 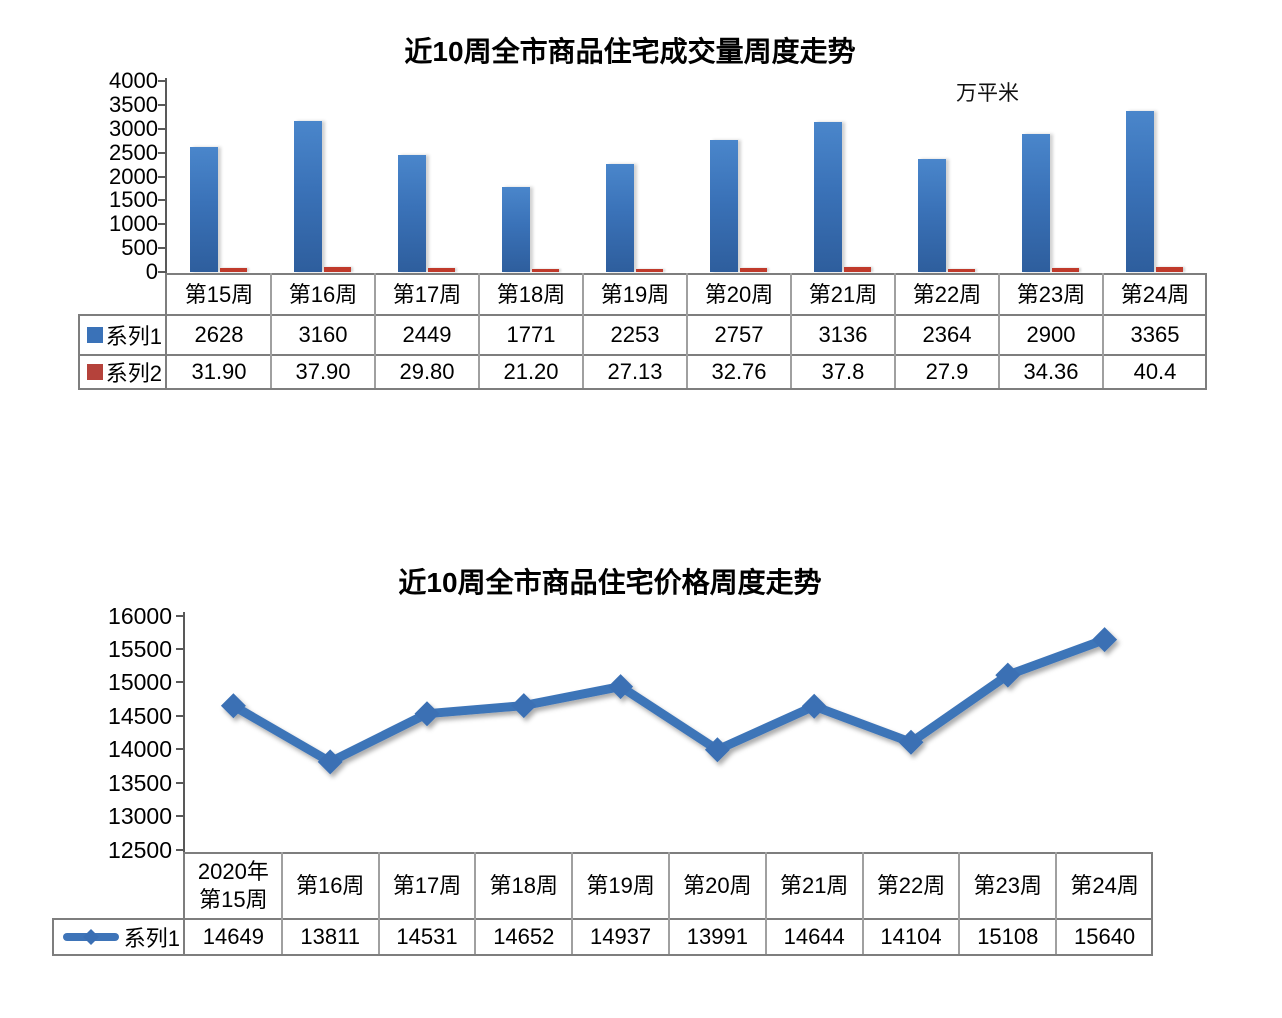 What do you see at coordinates (140, 682) in the screenshot?
I see `y-axis-tick-label: 15000` at bounding box center [140, 682].